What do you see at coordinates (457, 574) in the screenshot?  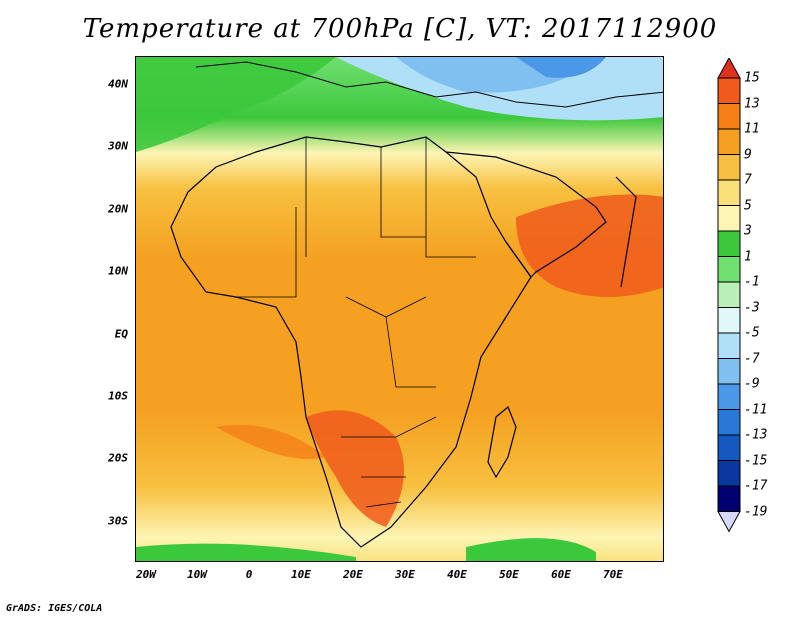 I see `lon-label: 40E` at bounding box center [457, 574].